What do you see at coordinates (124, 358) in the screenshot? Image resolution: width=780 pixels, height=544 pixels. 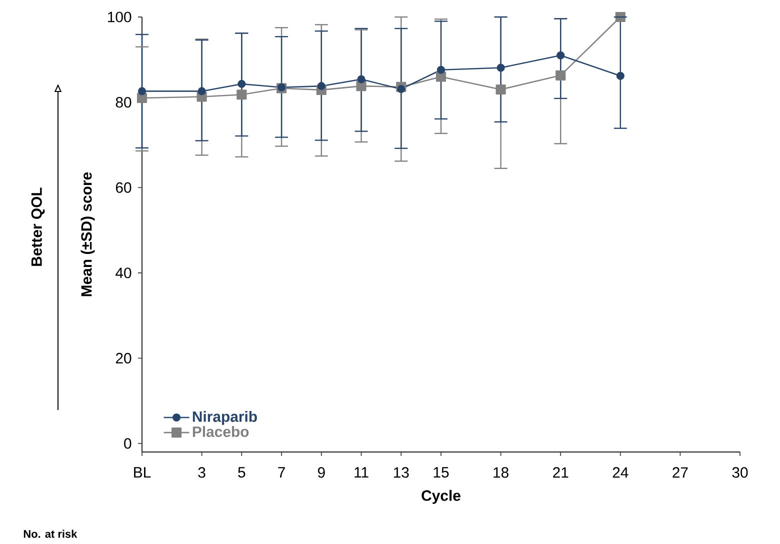 I see `y-tick-label: 20` at bounding box center [124, 358].